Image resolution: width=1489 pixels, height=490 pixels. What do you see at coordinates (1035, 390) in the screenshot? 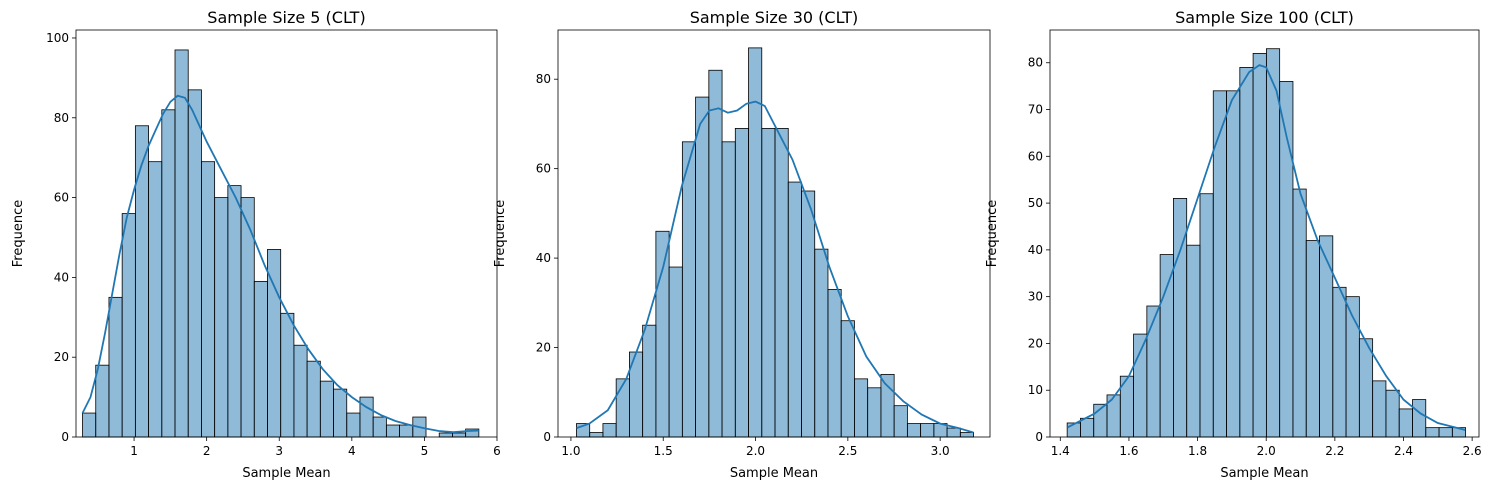
I see `chart-3-ytick-label: 10` at bounding box center [1035, 390].